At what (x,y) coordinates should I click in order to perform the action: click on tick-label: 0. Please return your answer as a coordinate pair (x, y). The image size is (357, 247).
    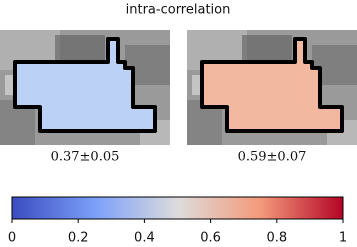
    Looking at the image, I should click on (12, 238).